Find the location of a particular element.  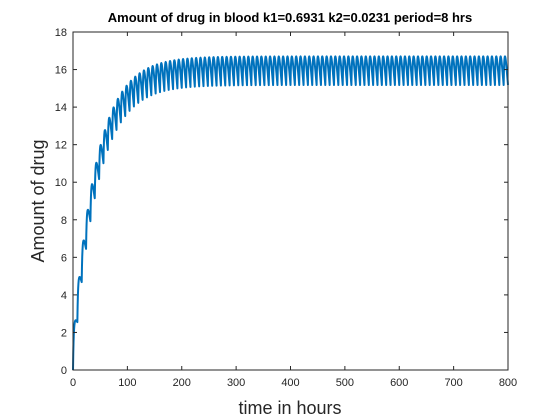

x-tick-label: 500 is located at coordinates (345, 383).